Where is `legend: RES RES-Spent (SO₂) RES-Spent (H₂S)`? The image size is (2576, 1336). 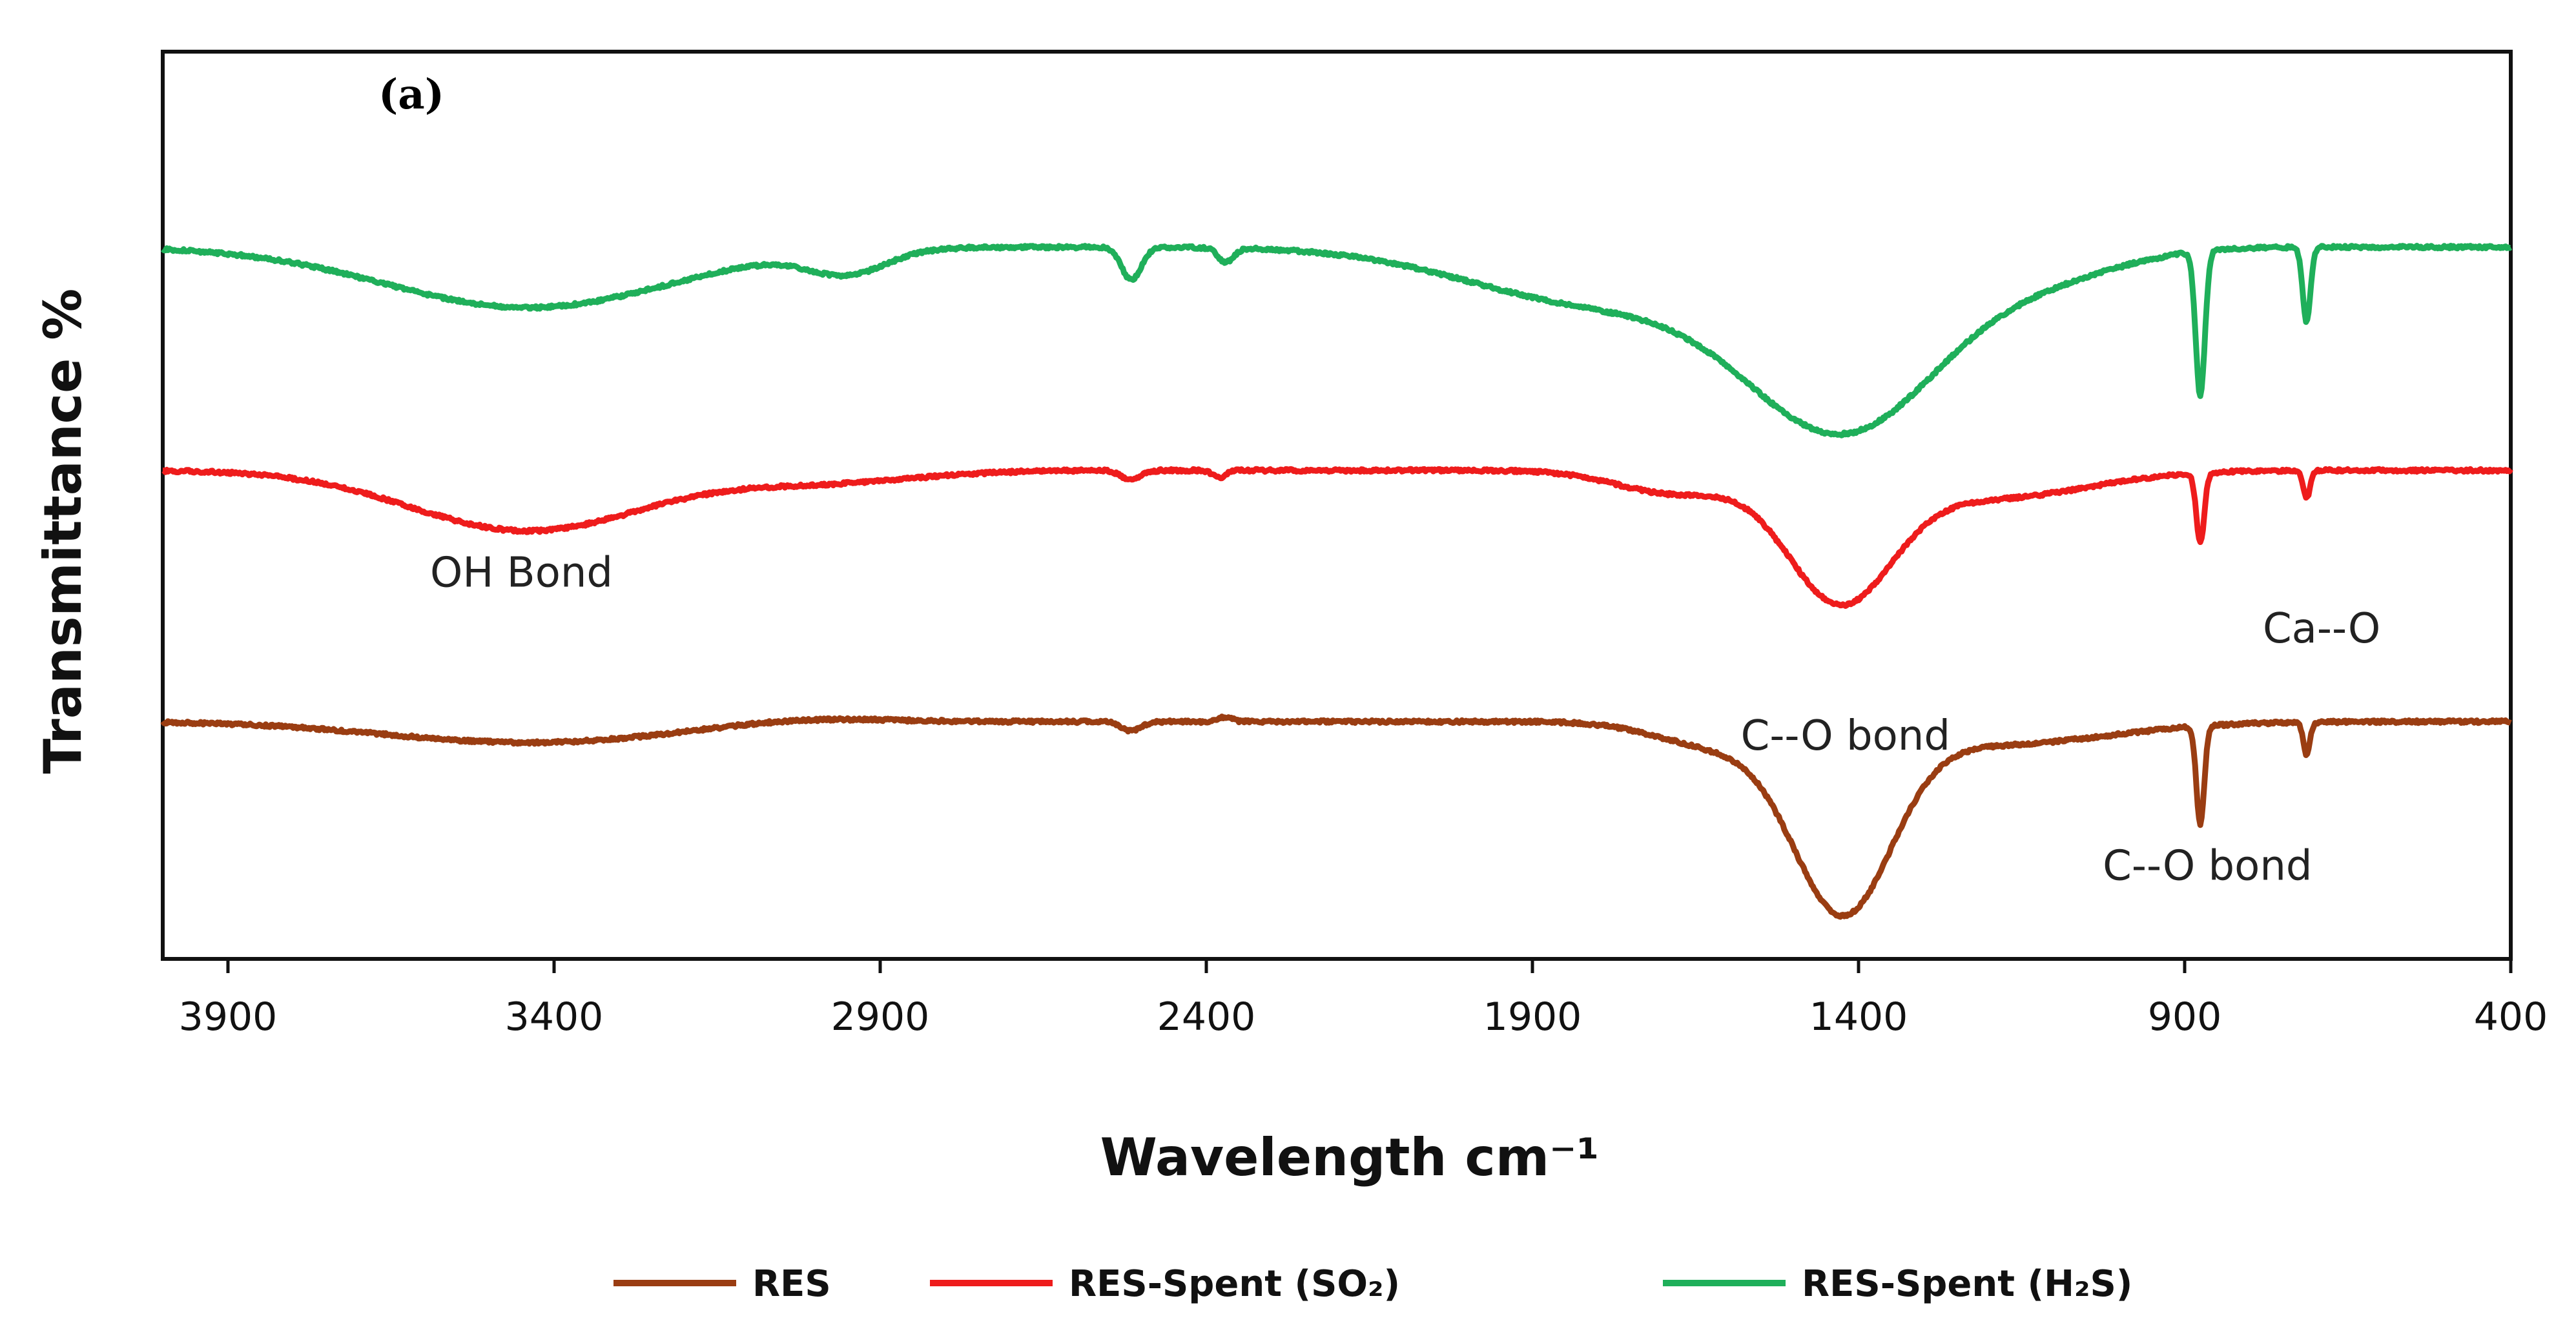 legend: RES RES-Spent (SO₂) RES-Spent (H₂S) is located at coordinates (1372, 1284).